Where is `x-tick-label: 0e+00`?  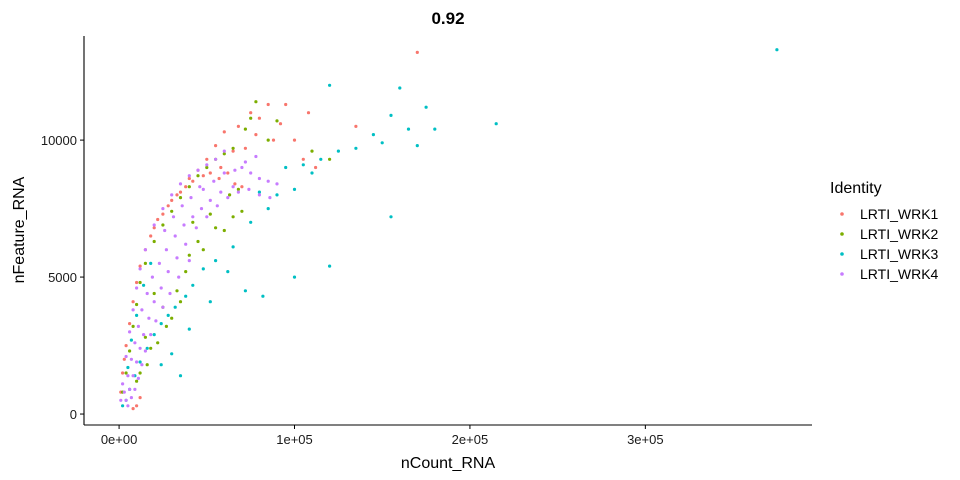
x-tick-label: 0e+00 is located at coordinates (119, 439).